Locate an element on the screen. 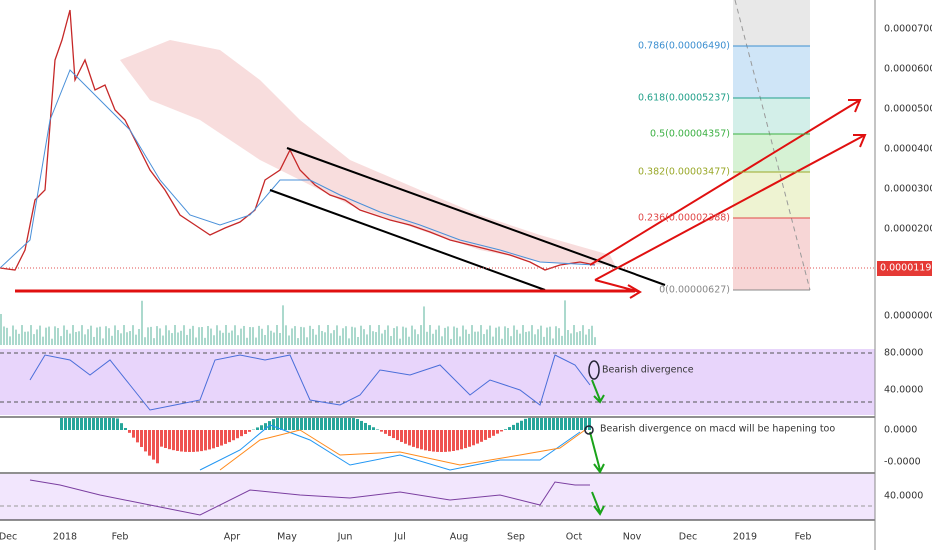 The width and height of the screenshot is (932, 550). time-tick-label: Feb is located at coordinates (803, 537).